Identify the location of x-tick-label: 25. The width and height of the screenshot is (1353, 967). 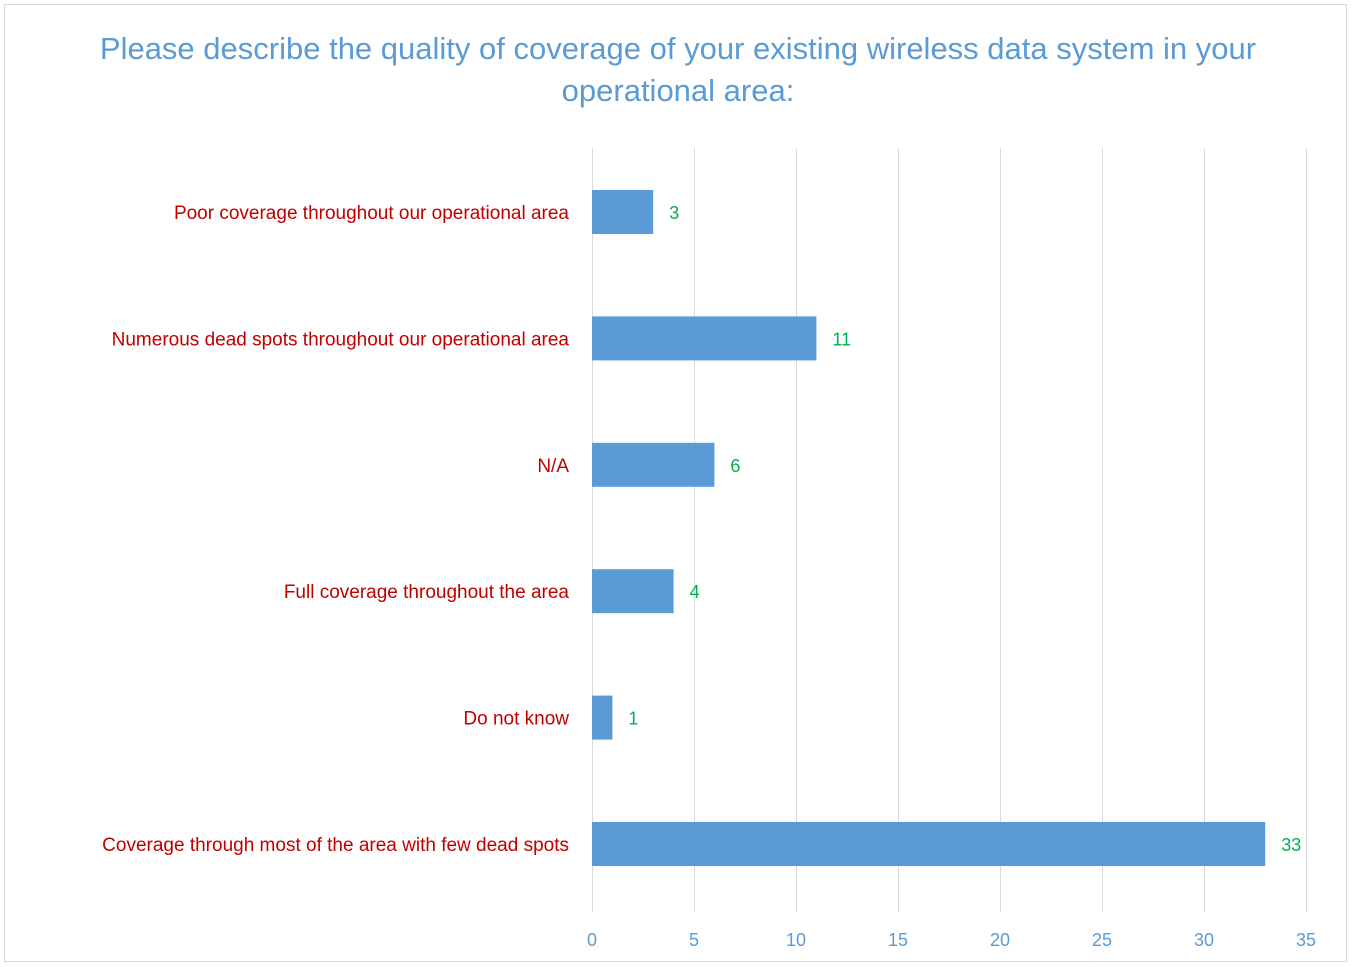
(1102, 940).